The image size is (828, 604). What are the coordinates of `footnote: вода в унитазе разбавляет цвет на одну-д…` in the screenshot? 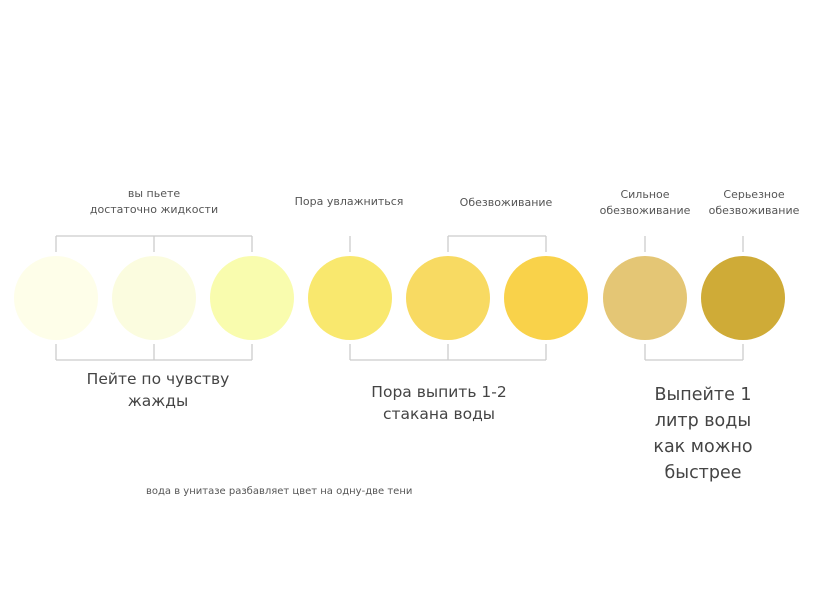 It's located at (279, 491).